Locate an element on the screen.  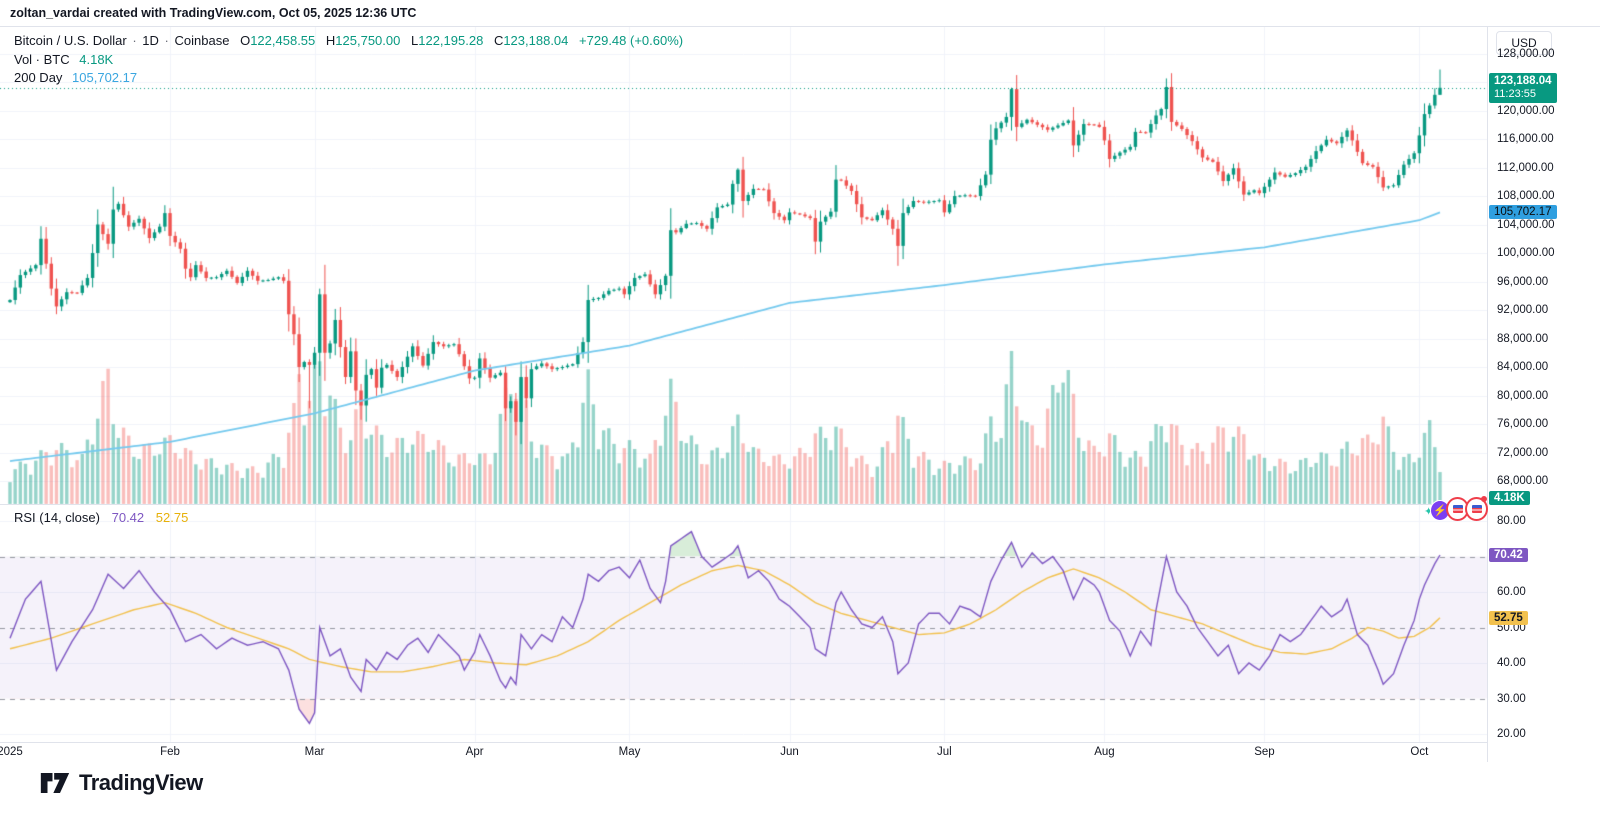
footer: TradingView is located at coordinates (800, 790).